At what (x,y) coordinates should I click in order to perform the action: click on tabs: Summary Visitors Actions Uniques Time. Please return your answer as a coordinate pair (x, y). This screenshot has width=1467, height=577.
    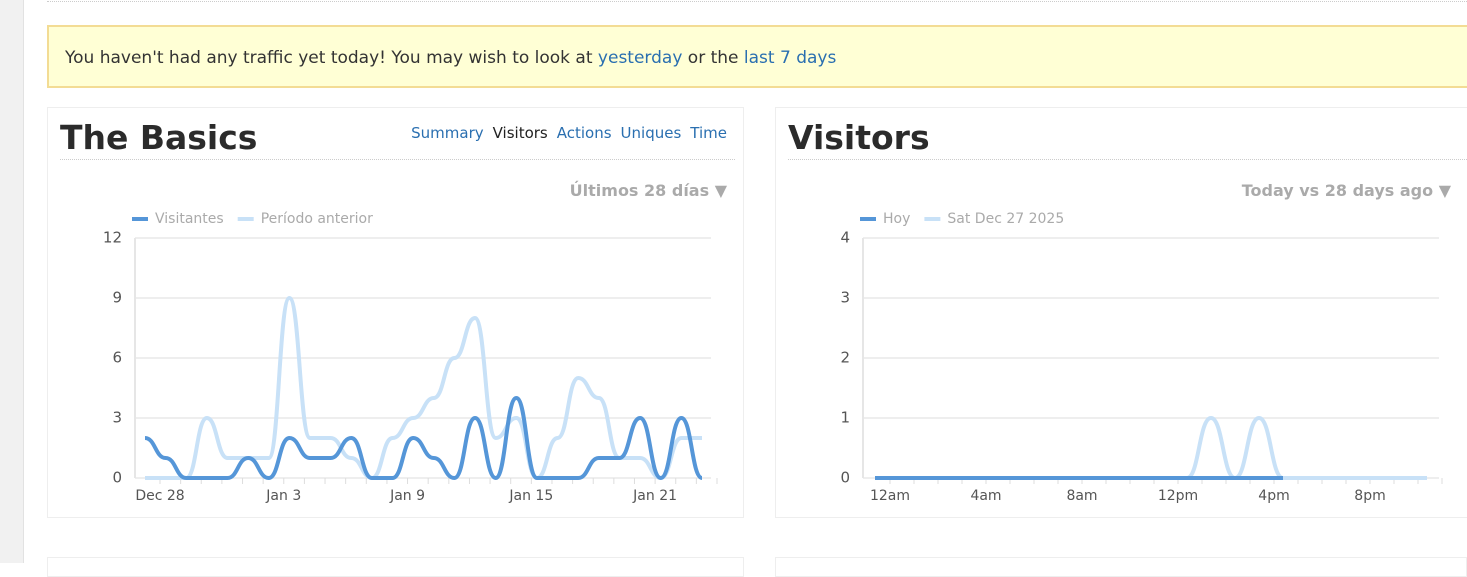
    Looking at the image, I should click on (564, 133).